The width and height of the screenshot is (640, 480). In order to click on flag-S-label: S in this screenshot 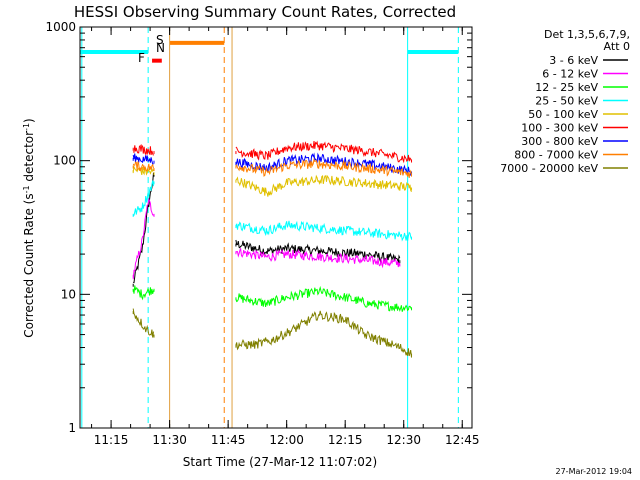, I will do `click(160, 40)`.